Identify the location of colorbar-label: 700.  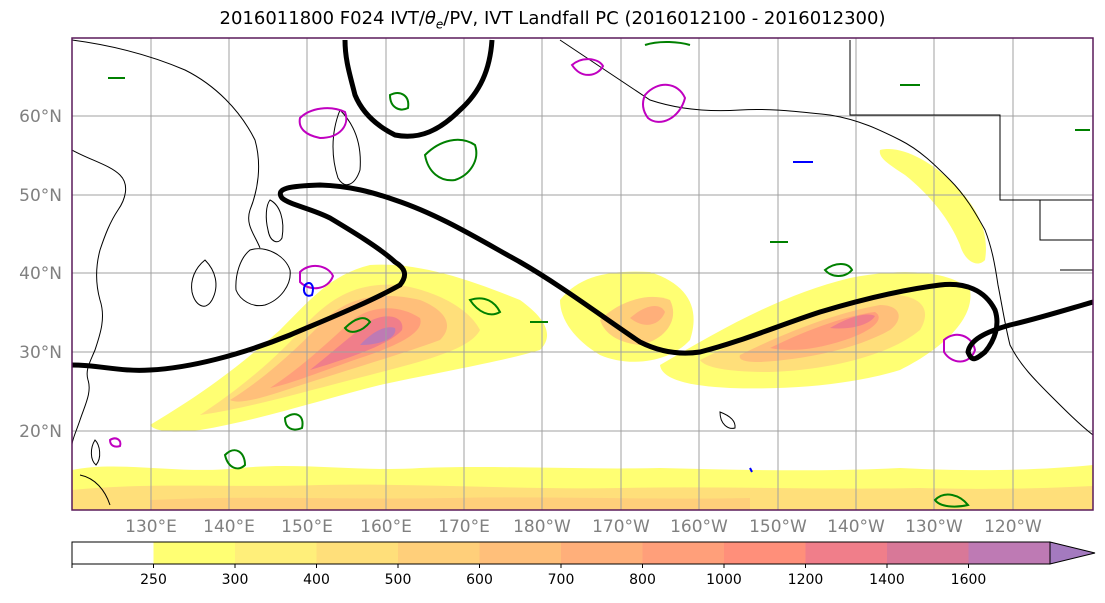
(561, 580).